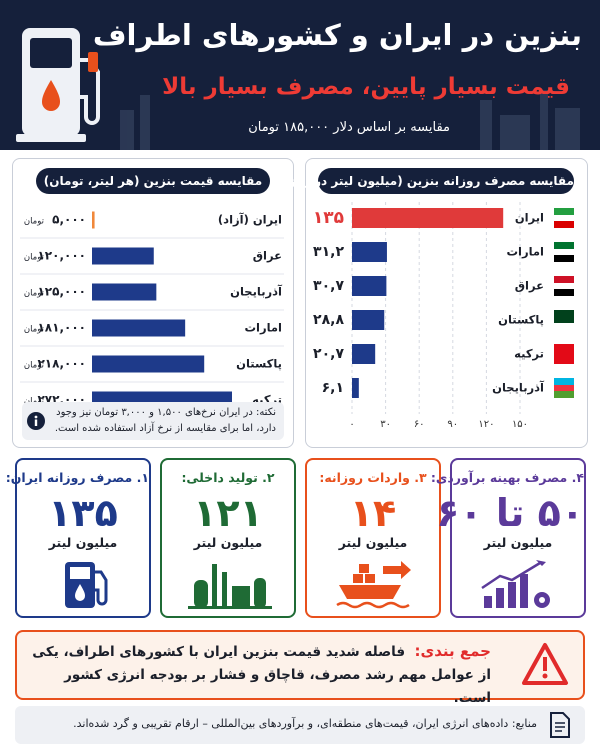 This screenshot has height=750, width=600. What do you see at coordinates (328, 218) in the screenshot?
I see `value-label: ۱۳۵` at bounding box center [328, 218].